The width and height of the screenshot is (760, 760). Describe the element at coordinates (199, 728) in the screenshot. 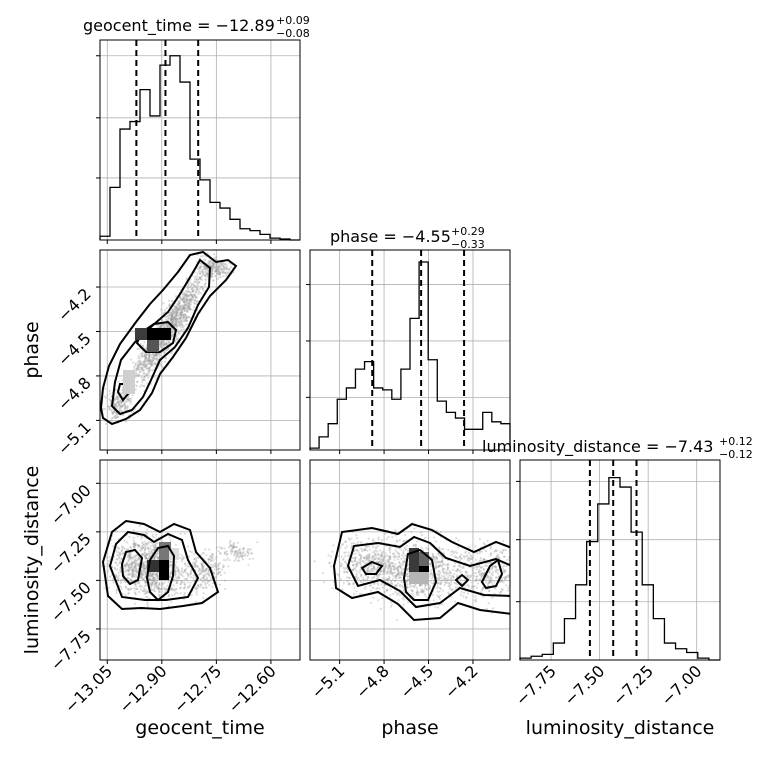

I see `x-axis-label-geocent-time: geocent_time` at that location.